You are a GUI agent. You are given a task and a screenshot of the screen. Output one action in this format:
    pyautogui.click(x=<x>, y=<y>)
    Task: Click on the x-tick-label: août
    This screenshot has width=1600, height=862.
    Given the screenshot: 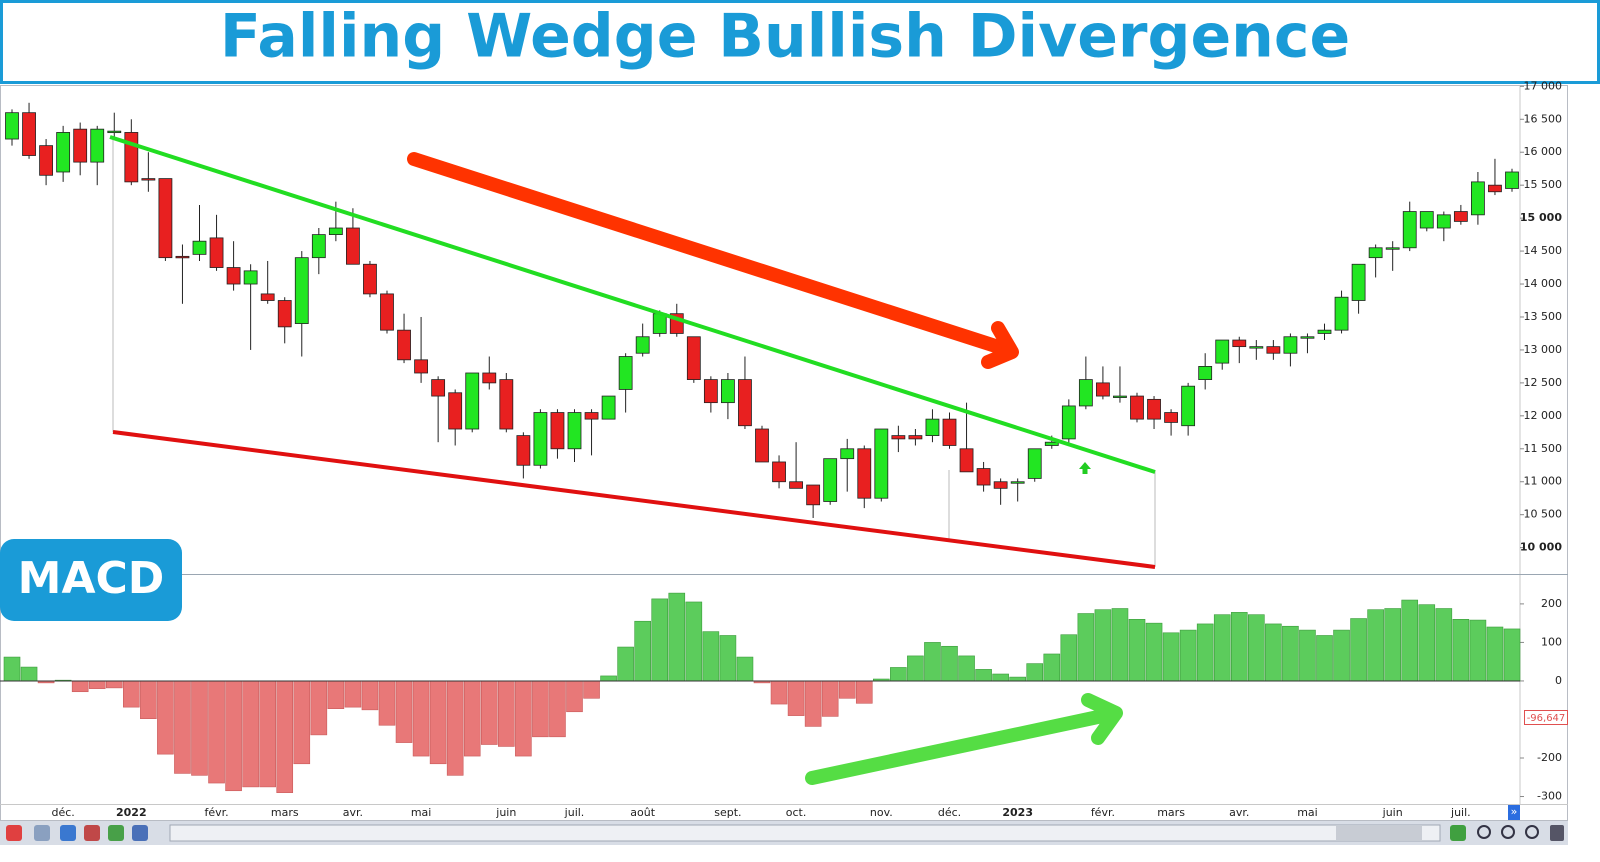 What is the action you would take?
    pyautogui.click(x=642, y=812)
    